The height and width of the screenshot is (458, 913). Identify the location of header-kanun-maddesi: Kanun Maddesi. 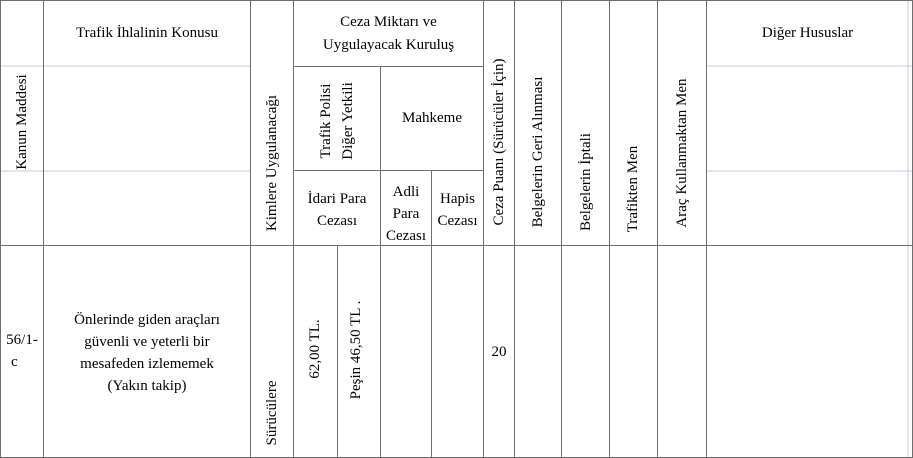
(22, 122).